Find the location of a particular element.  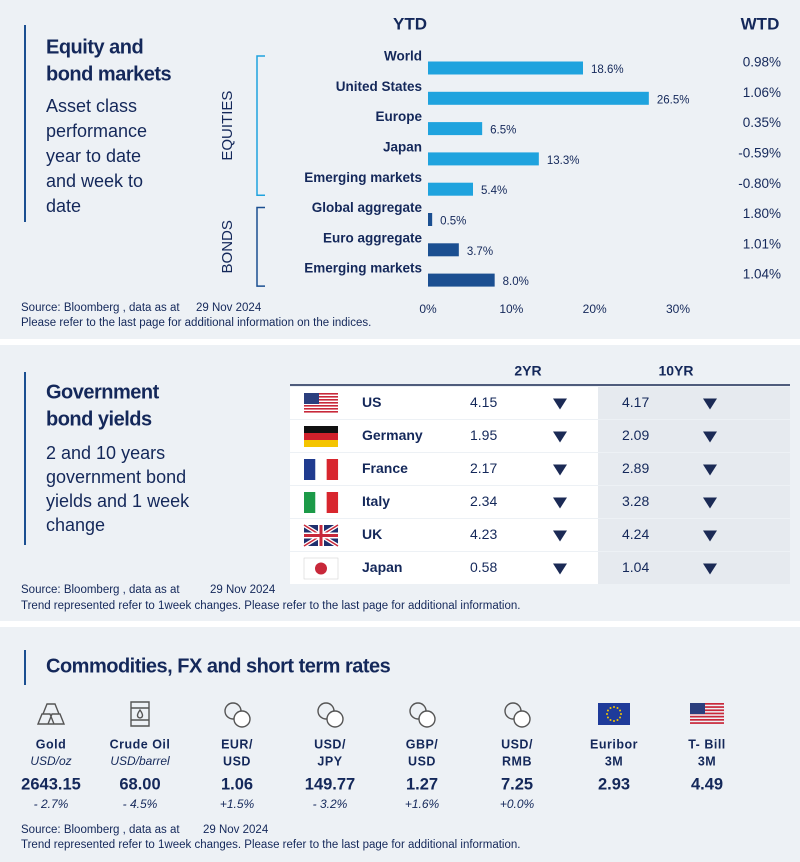

country-name: UK is located at coordinates (372, 534).